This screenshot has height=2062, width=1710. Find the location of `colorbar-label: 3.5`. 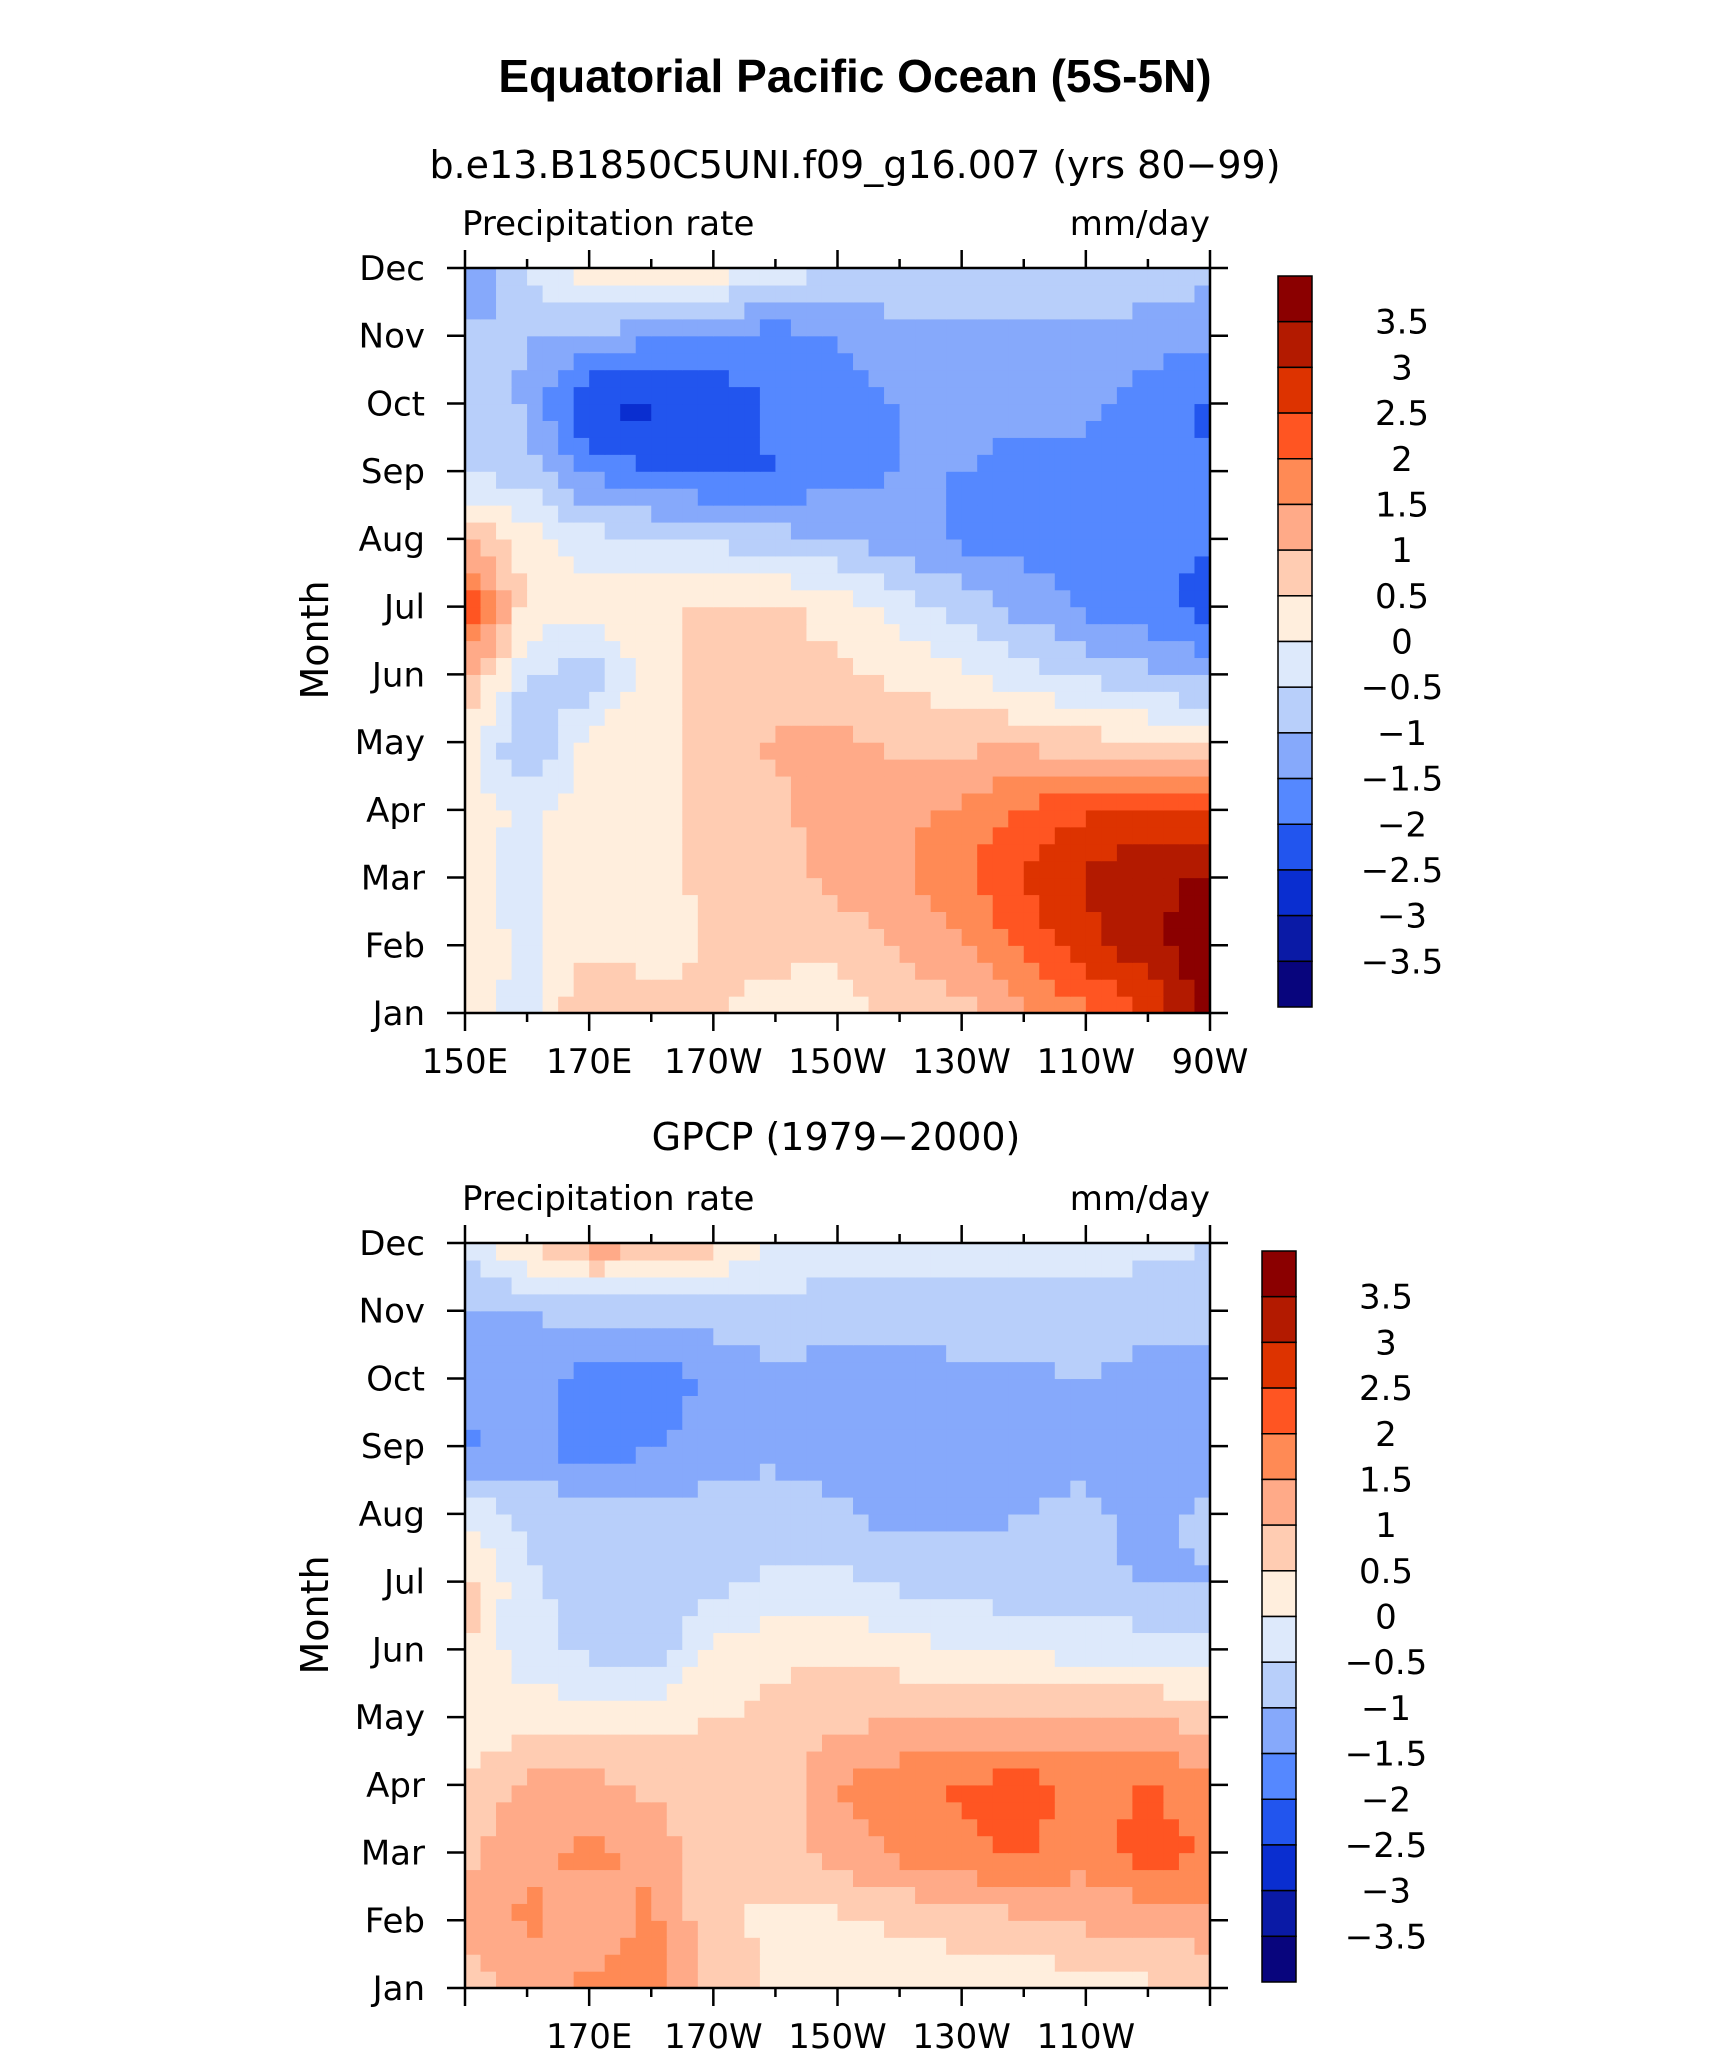

colorbar-label: 3.5 is located at coordinates (1402, 323).